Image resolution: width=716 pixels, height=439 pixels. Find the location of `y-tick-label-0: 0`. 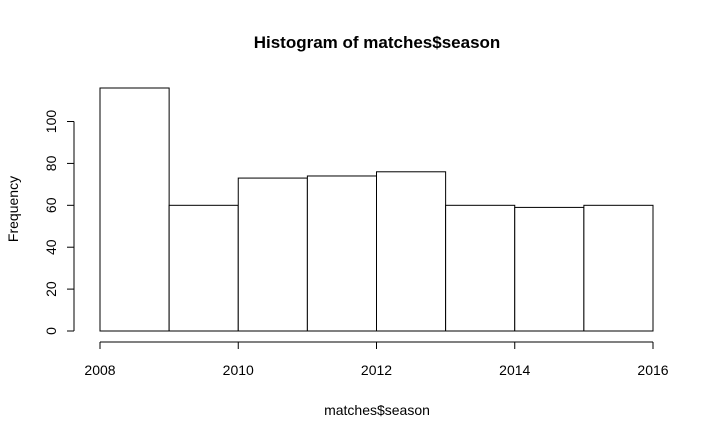

y-tick-label-0: 0 is located at coordinates (51, 331).